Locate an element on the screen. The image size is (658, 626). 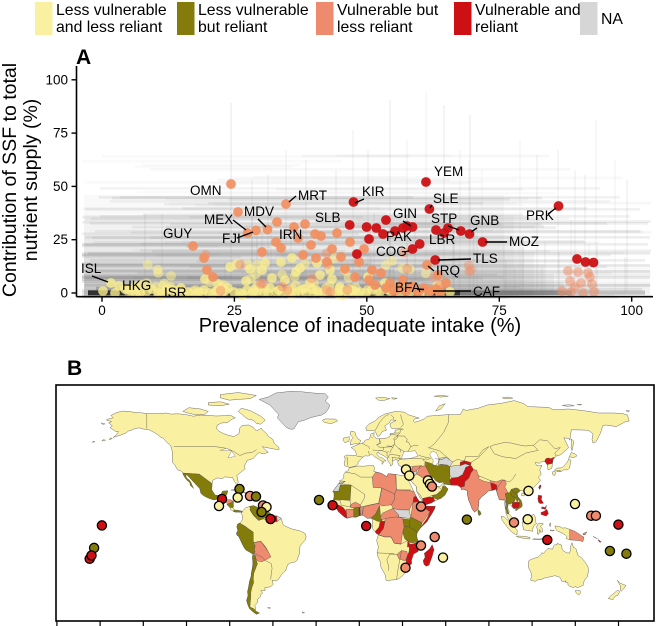
svg-text: MOZ is located at coordinates (524, 241).